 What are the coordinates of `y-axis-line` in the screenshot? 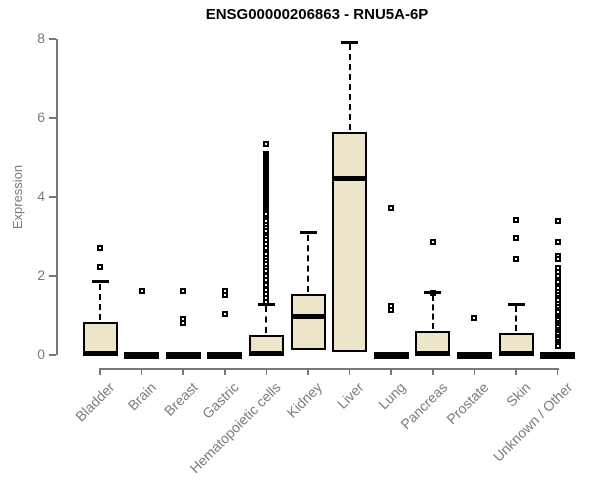 It's located at (57, 197).